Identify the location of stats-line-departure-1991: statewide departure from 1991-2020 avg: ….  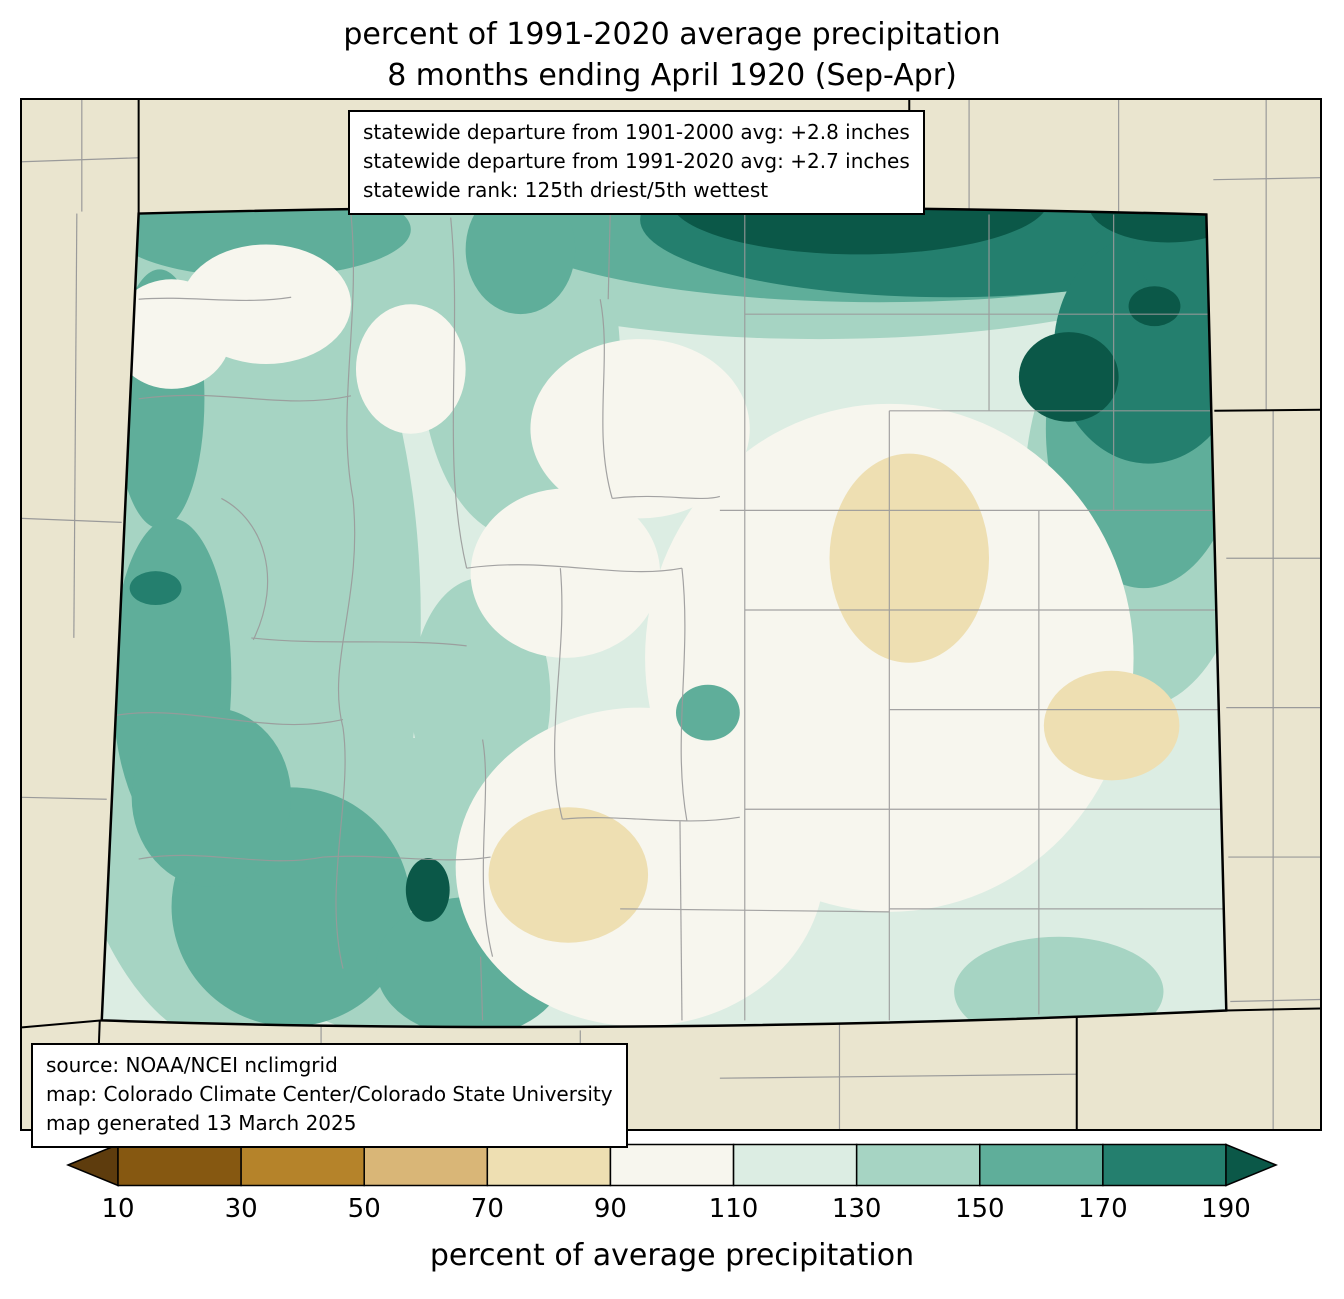
(636, 161).